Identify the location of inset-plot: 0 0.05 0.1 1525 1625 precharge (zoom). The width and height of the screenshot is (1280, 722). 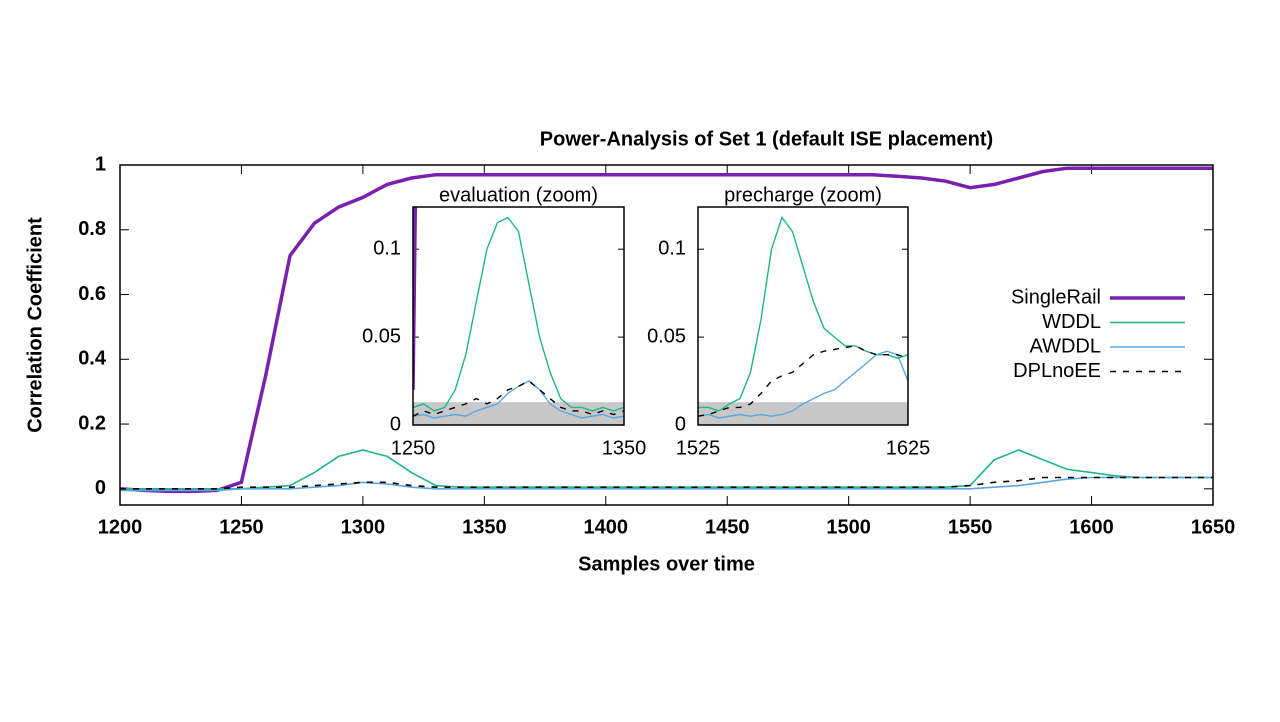
(788, 321).